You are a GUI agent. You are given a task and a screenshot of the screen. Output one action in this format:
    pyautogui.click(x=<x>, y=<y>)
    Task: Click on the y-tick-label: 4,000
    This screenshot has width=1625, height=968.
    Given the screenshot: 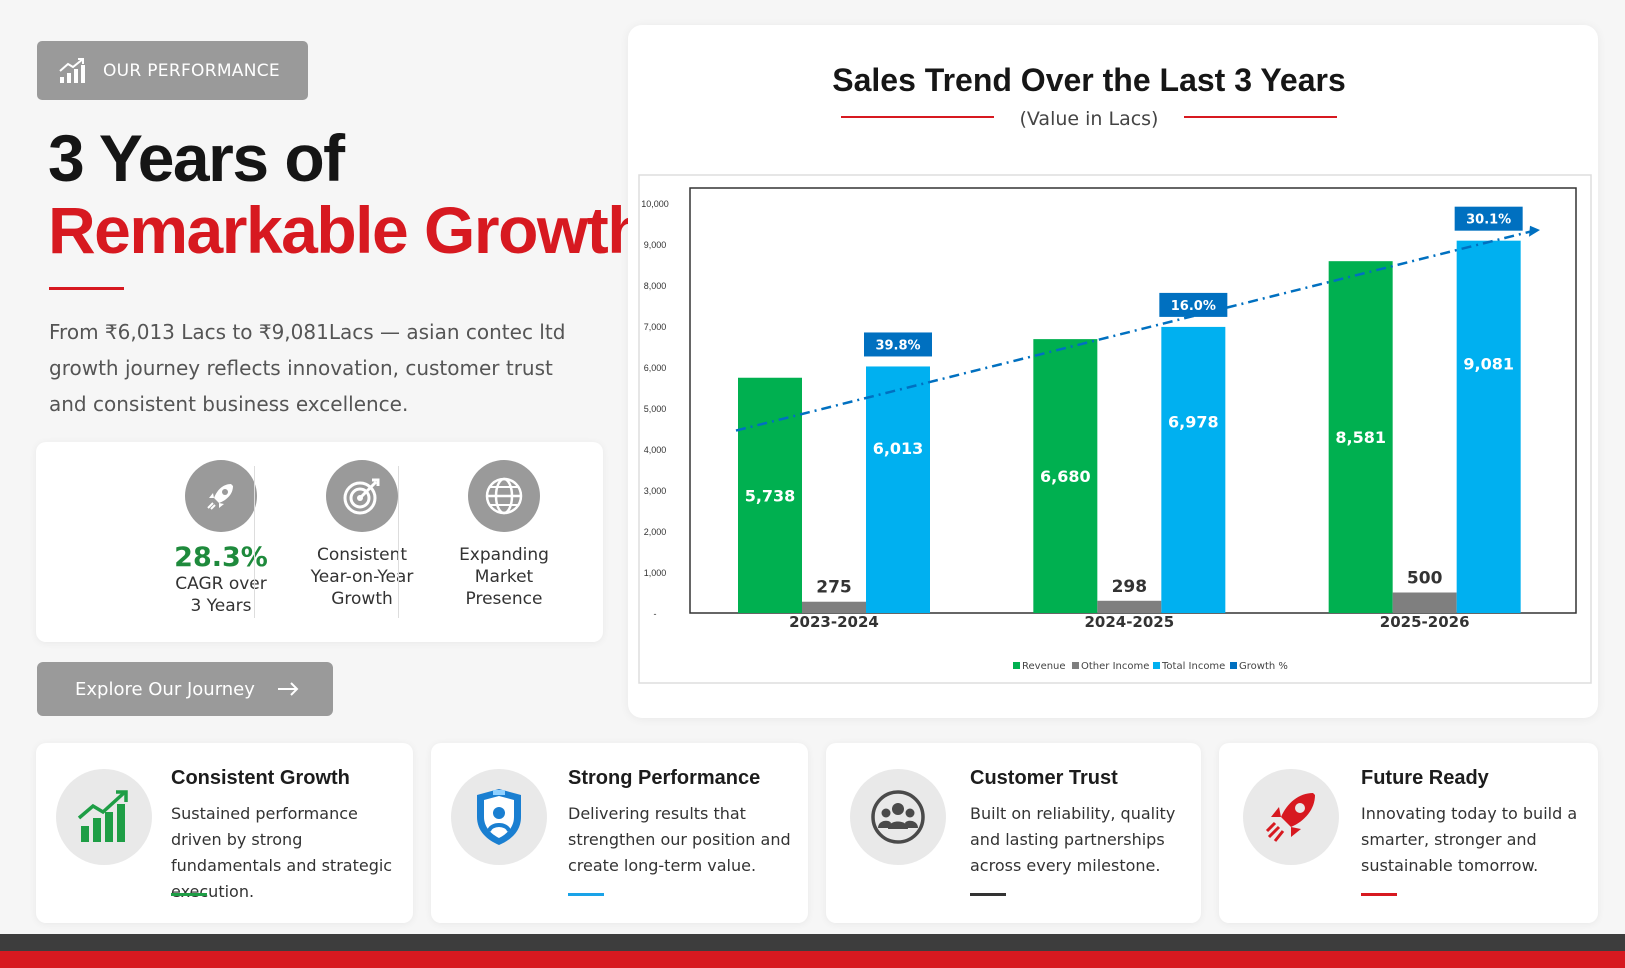 What is the action you would take?
    pyautogui.click(x=655, y=450)
    